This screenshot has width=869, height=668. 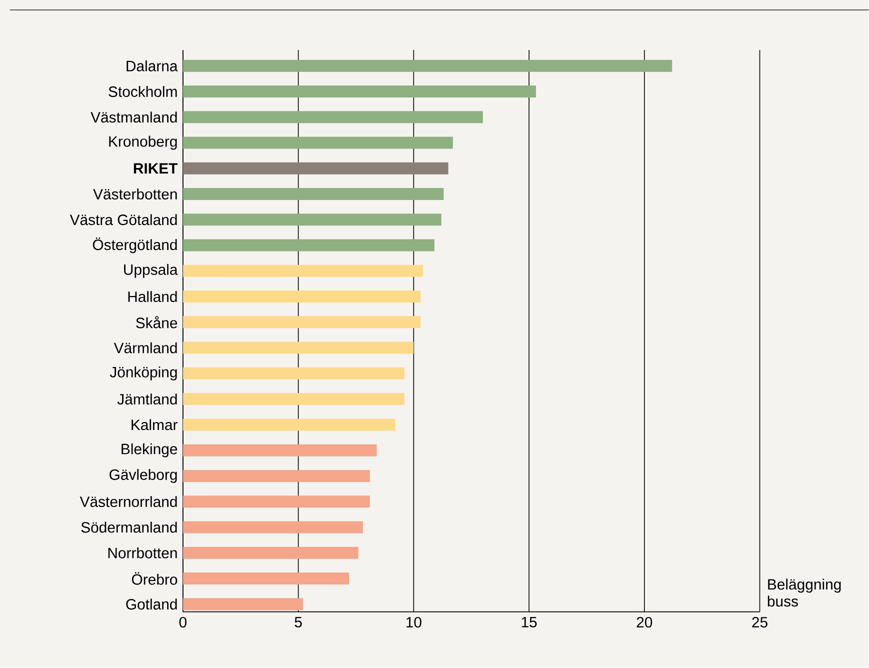 I want to click on y-tick-label: Västerbotten, so click(x=135, y=194).